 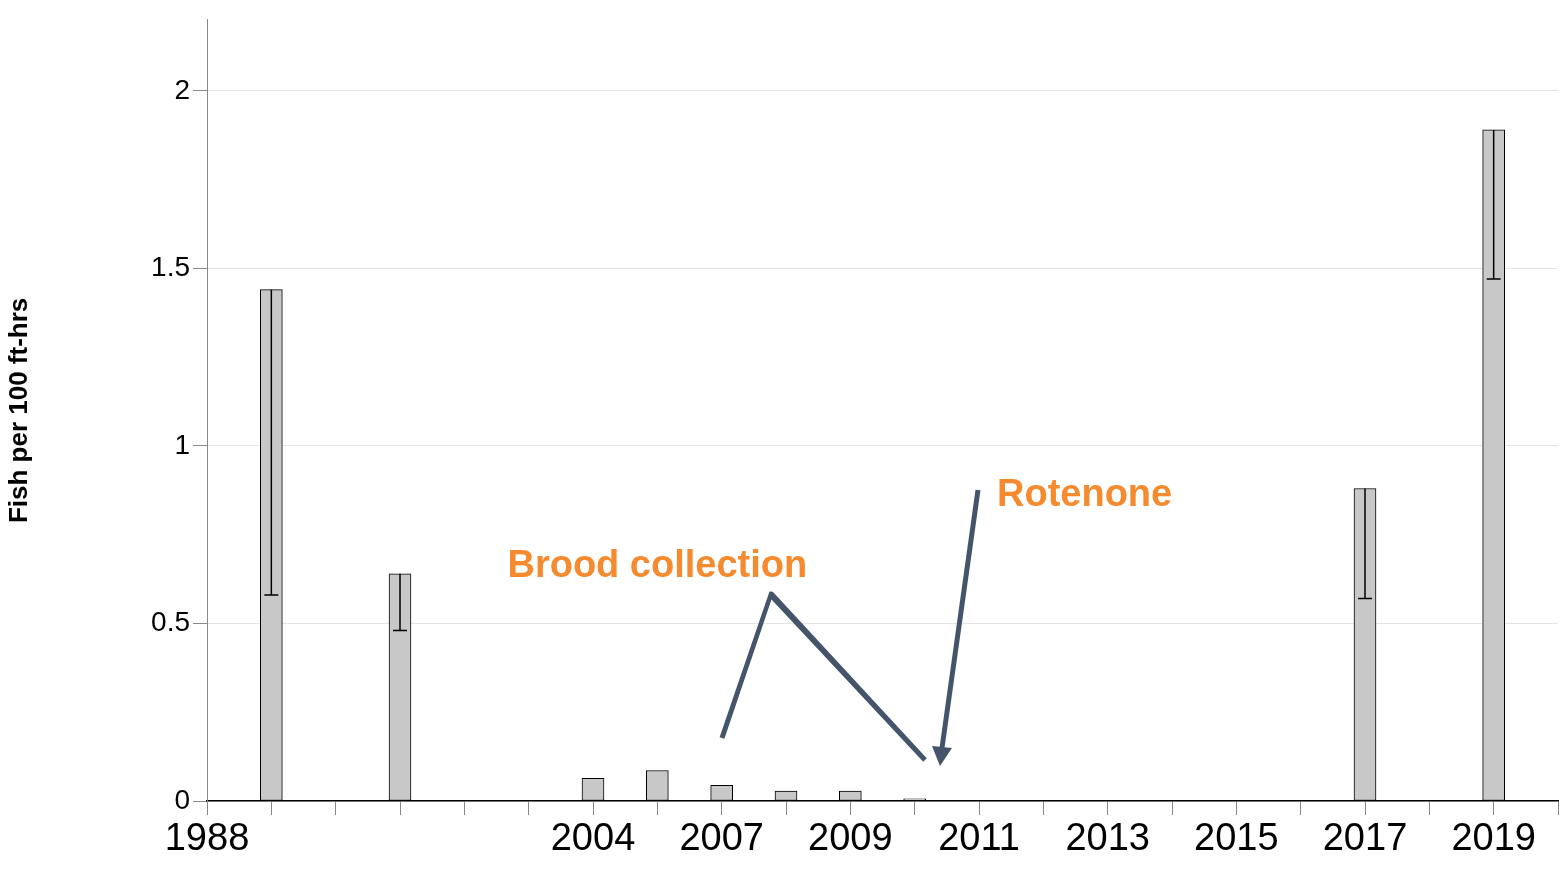 What do you see at coordinates (1085, 493) in the screenshot?
I see `annotation: Rotenone` at bounding box center [1085, 493].